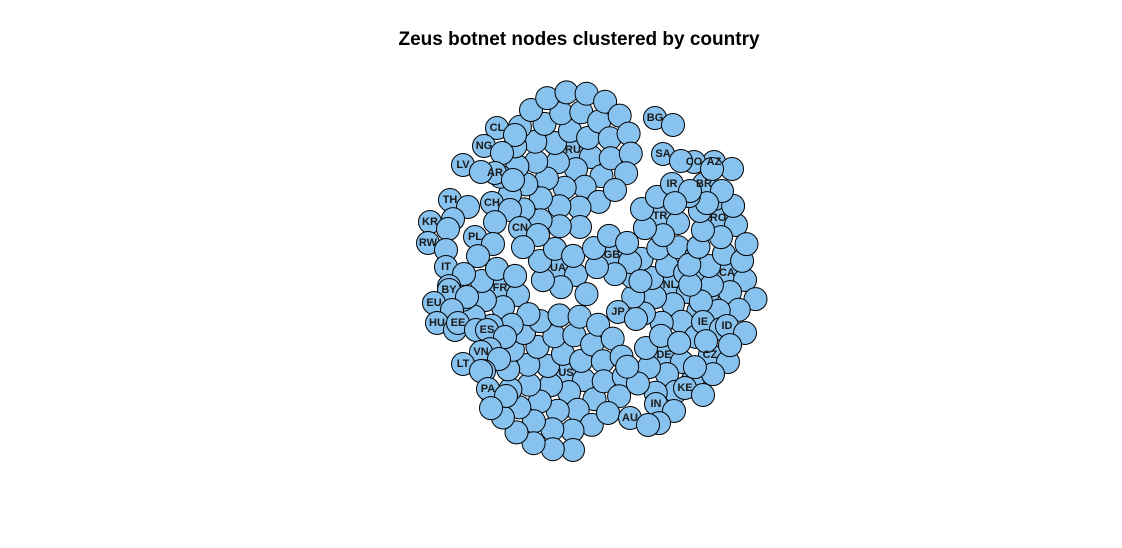 This screenshot has height=548, width=1122. What do you see at coordinates (430, 222) in the screenshot?
I see `cluster-label: KR` at bounding box center [430, 222].